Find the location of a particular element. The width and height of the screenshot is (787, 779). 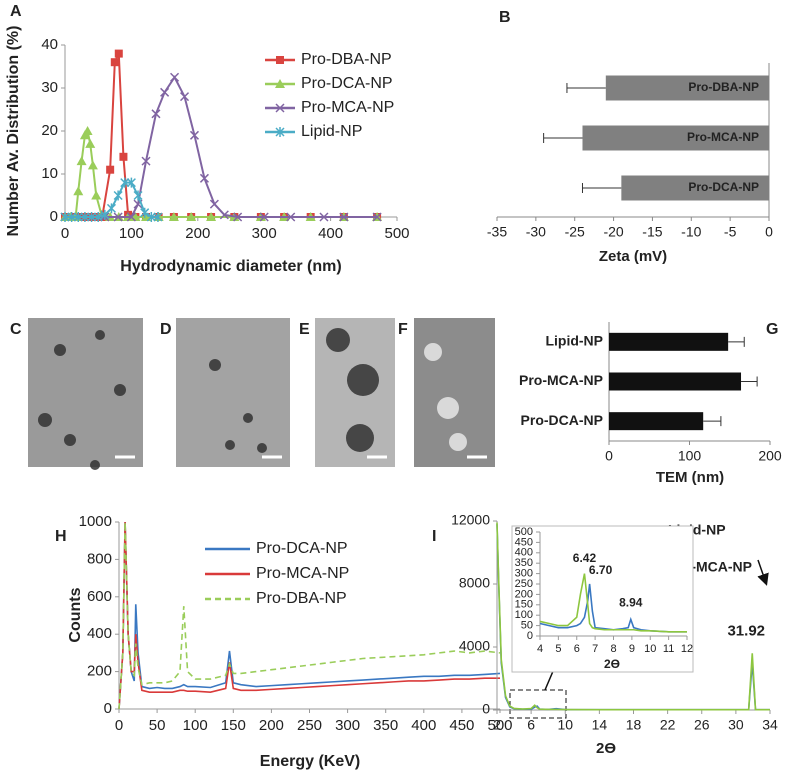

legend-label: Pro-DCA-NP is located at coordinates (347, 83).